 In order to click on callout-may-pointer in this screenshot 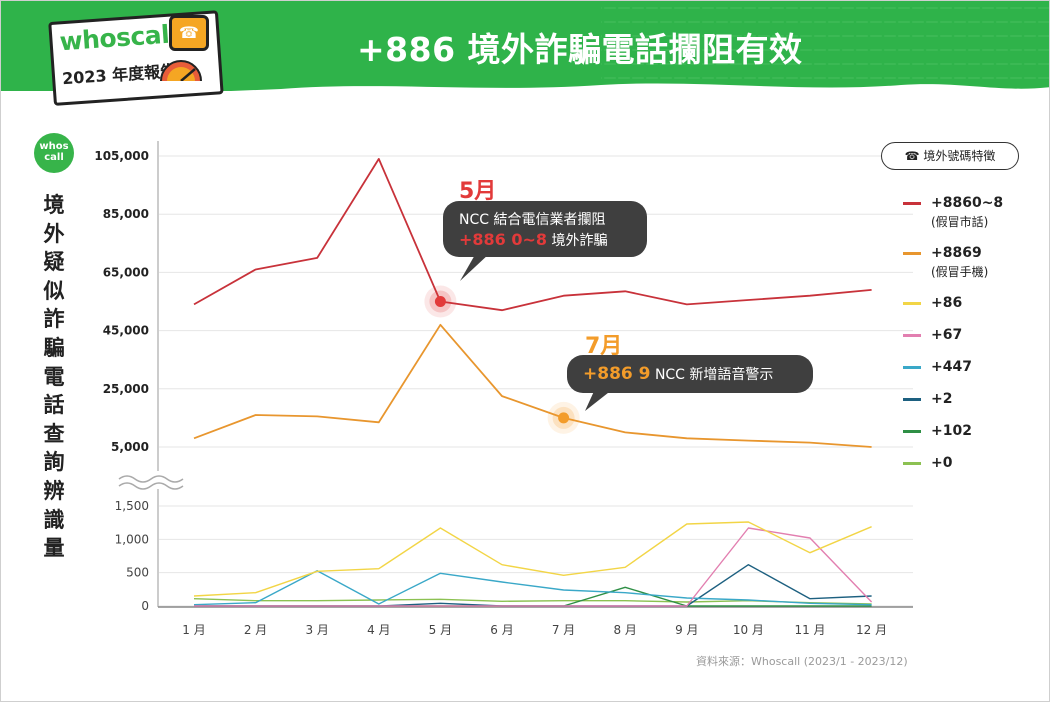, I will do `click(475, 267)`.